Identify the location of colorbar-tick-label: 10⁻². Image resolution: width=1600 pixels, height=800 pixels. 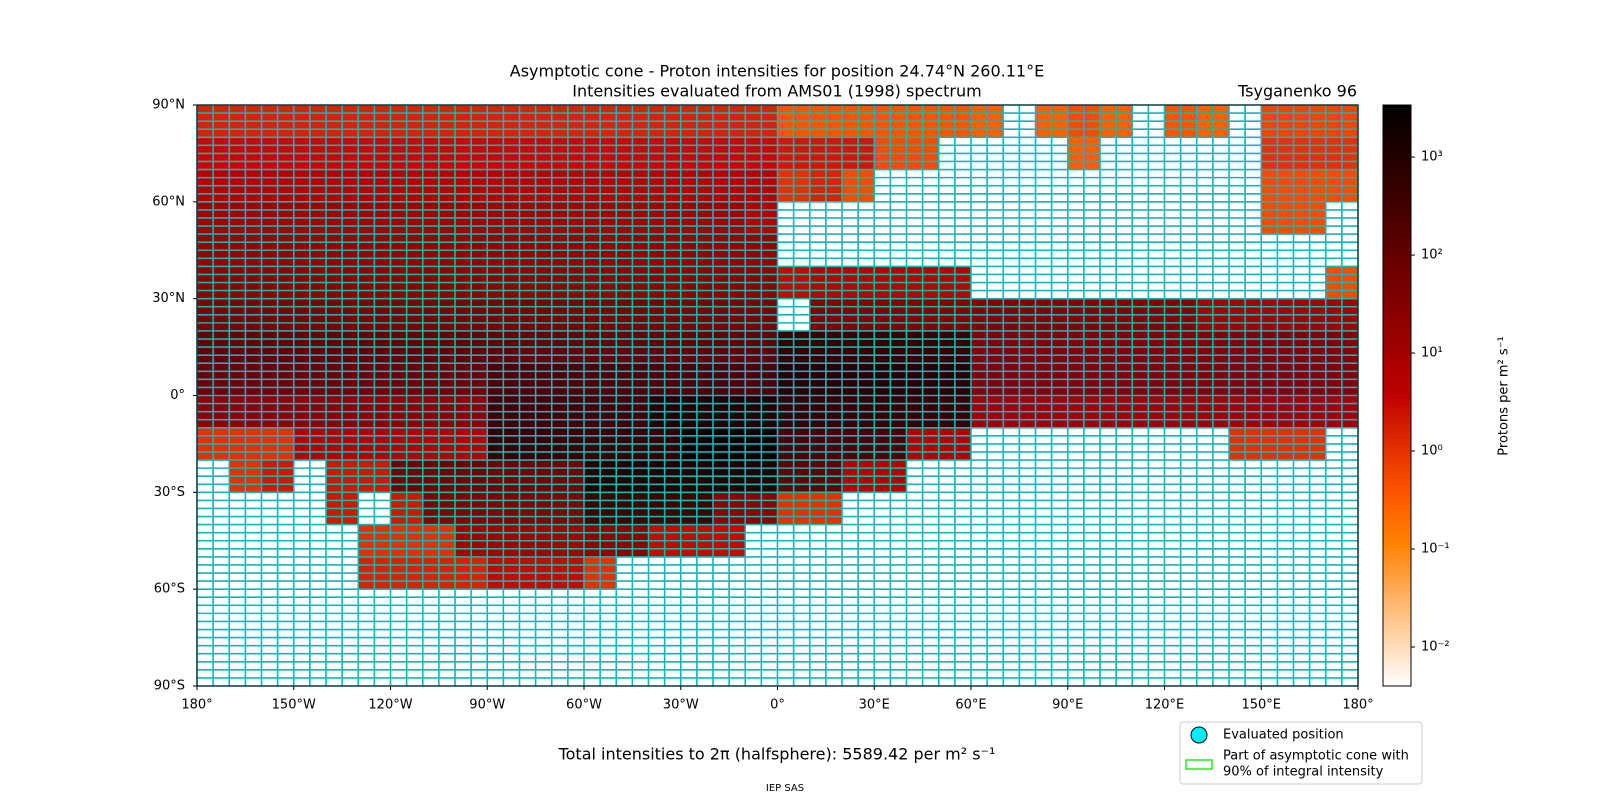
(1435, 647).